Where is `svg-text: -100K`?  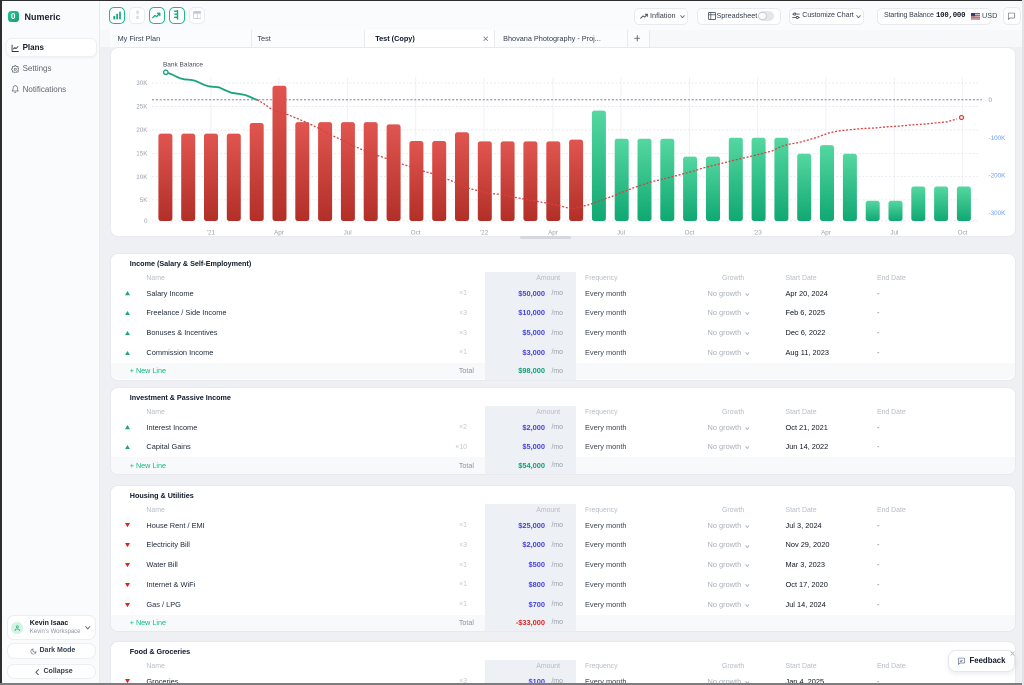 svg-text: -100K is located at coordinates (998, 138).